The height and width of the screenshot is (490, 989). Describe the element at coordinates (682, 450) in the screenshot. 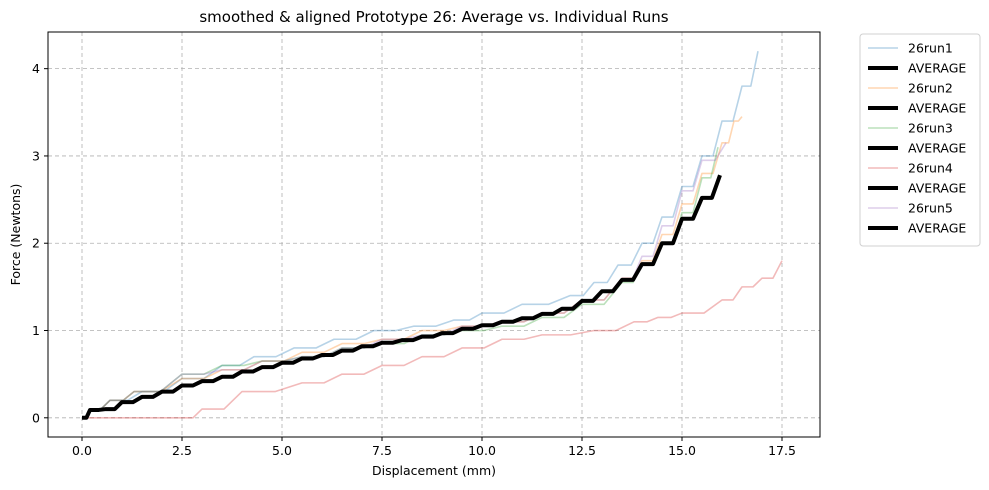

I see `x-tick-label: 15.0` at that location.